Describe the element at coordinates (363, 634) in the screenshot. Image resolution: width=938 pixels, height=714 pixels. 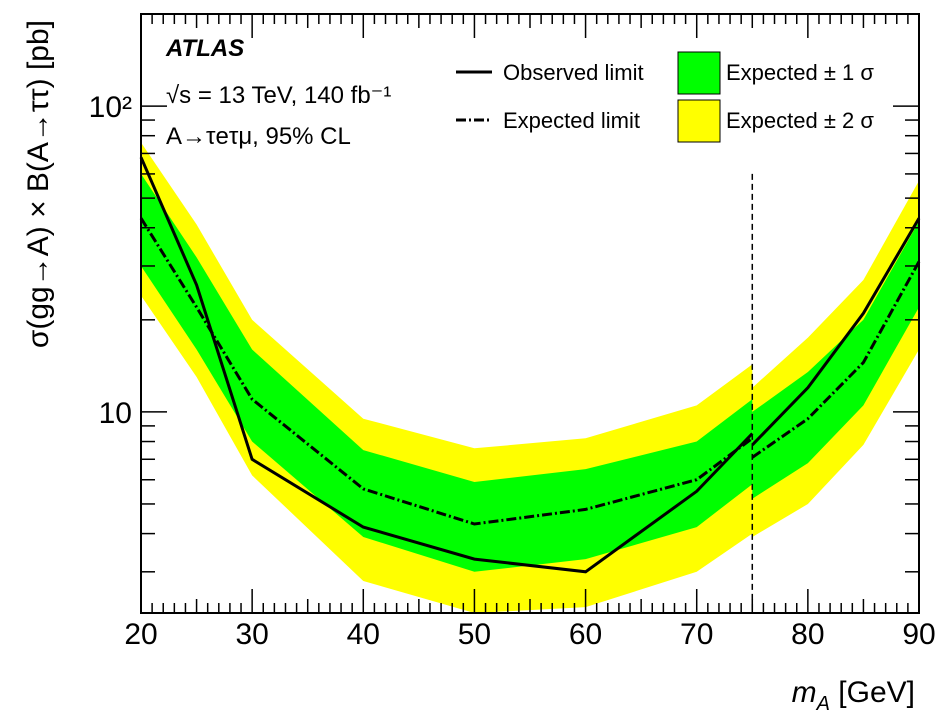
I see `x-tick-label: 40` at that location.